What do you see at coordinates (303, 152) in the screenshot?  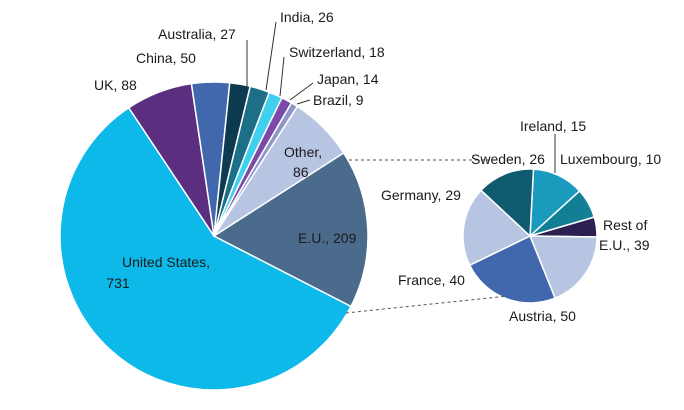 I see `label-other-name: Other,` at bounding box center [303, 152].